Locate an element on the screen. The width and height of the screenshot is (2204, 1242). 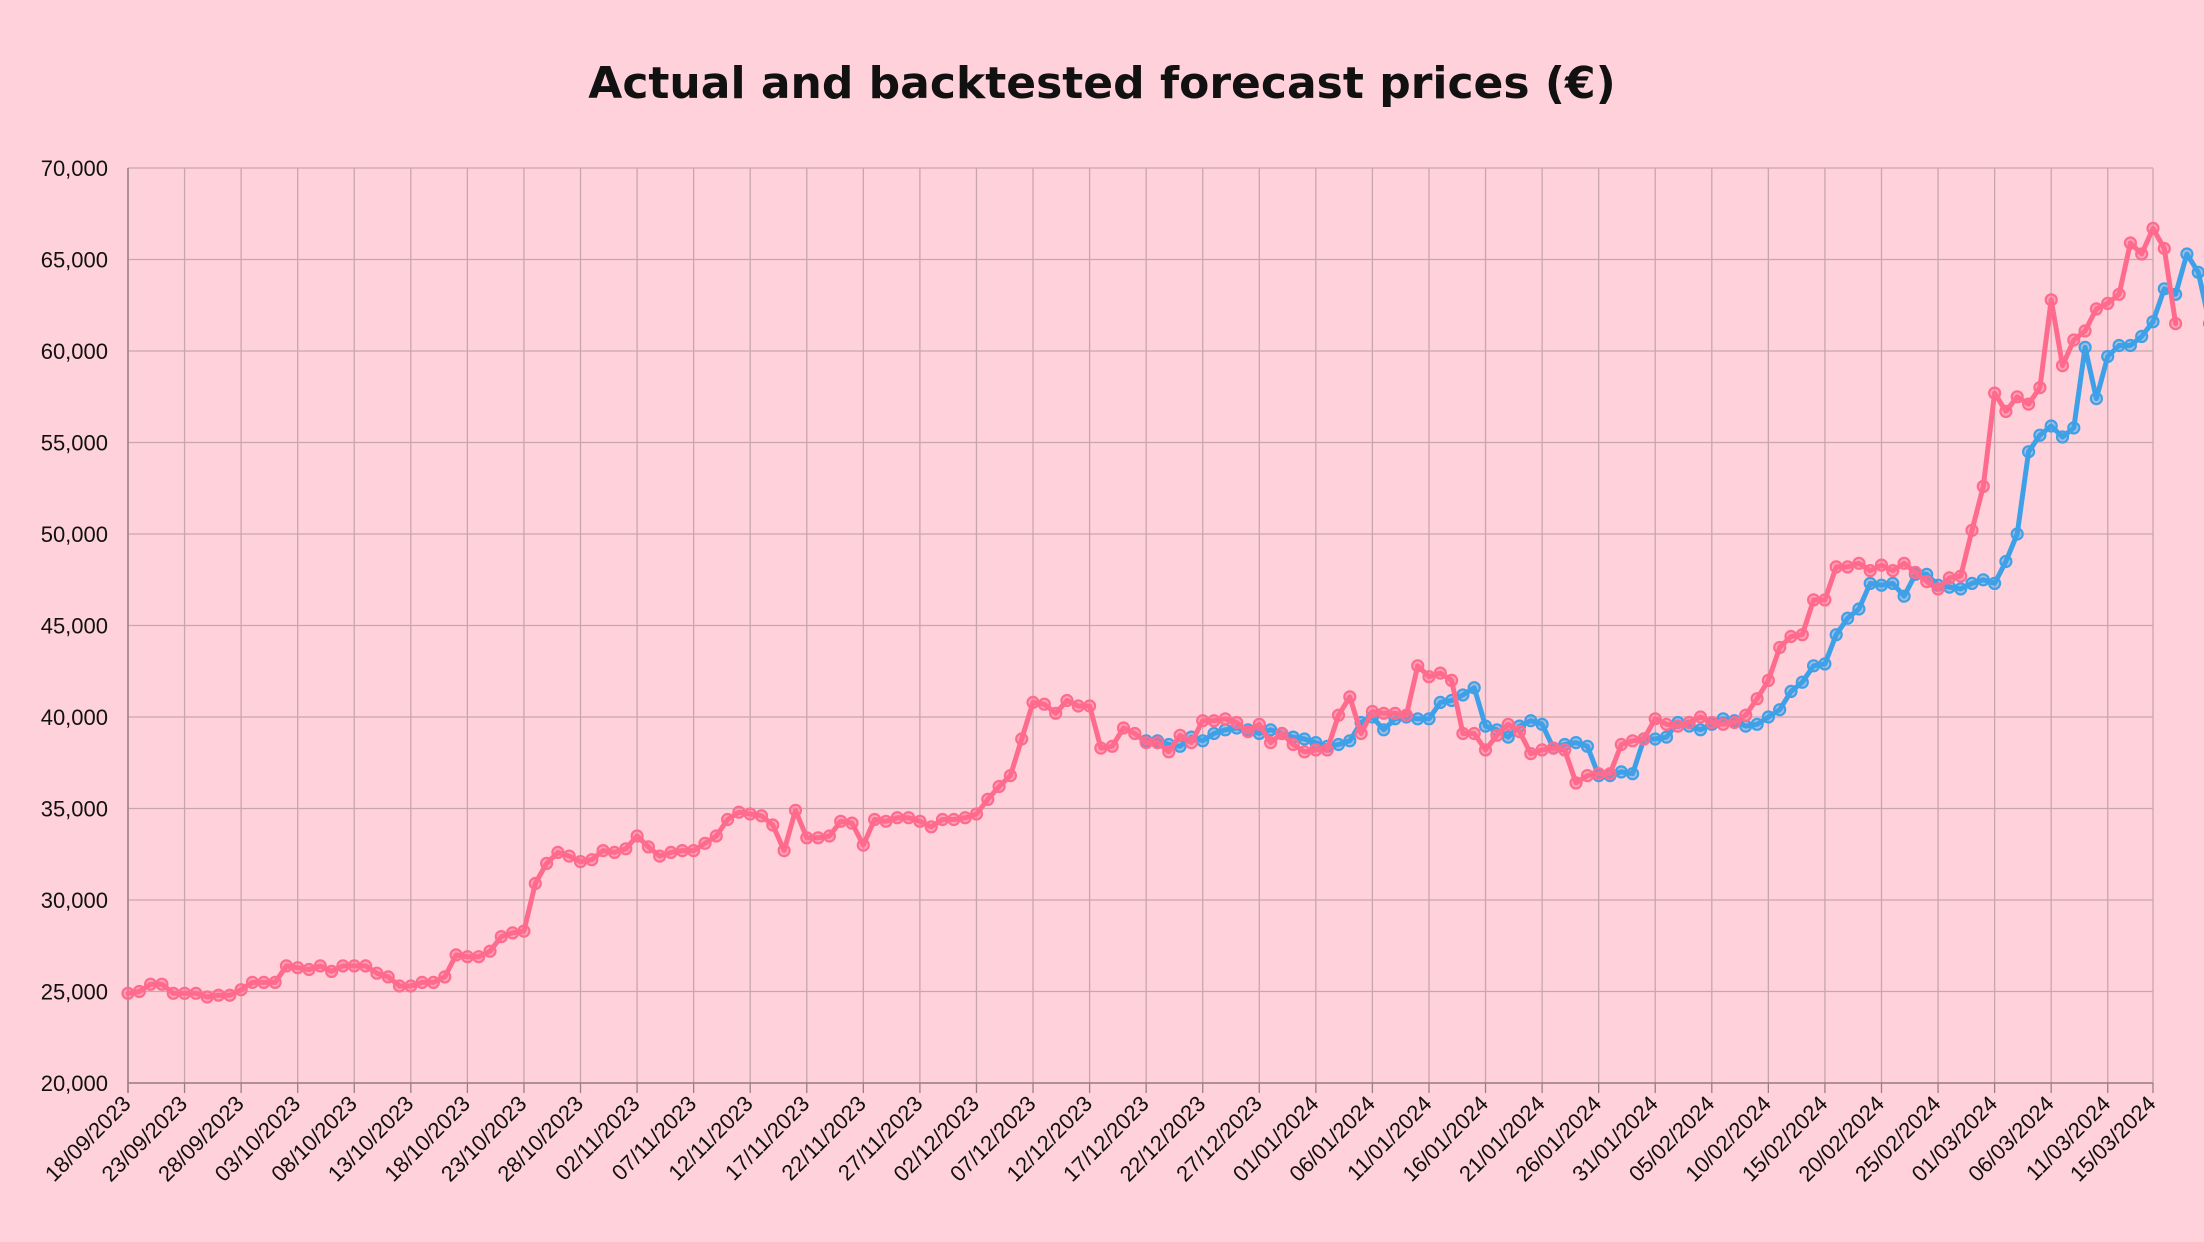
y-tick-label: 60,000 is located at coordinates (74, 351).